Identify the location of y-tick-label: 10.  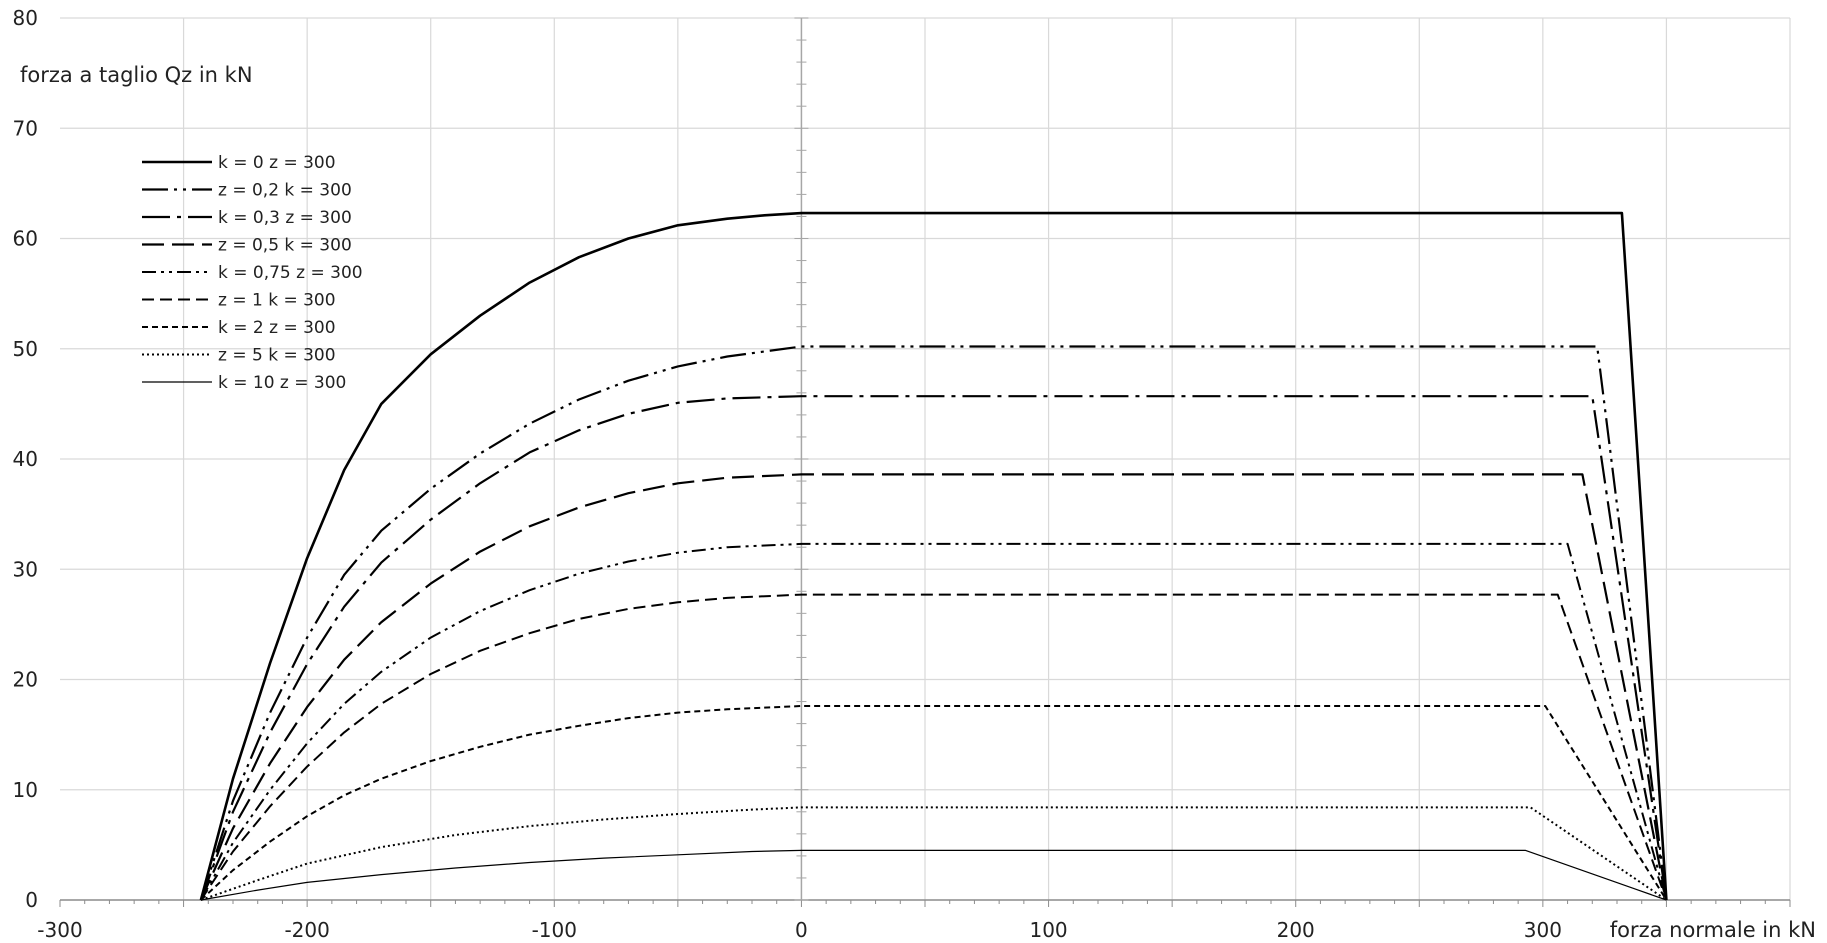
(25, 790).